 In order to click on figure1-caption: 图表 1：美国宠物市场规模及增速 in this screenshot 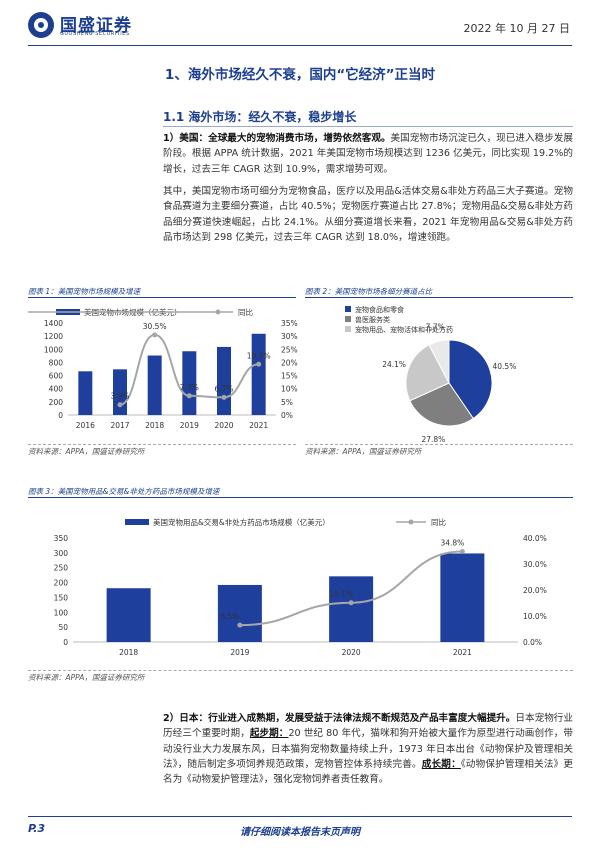, I will do `click(84, 291)`.